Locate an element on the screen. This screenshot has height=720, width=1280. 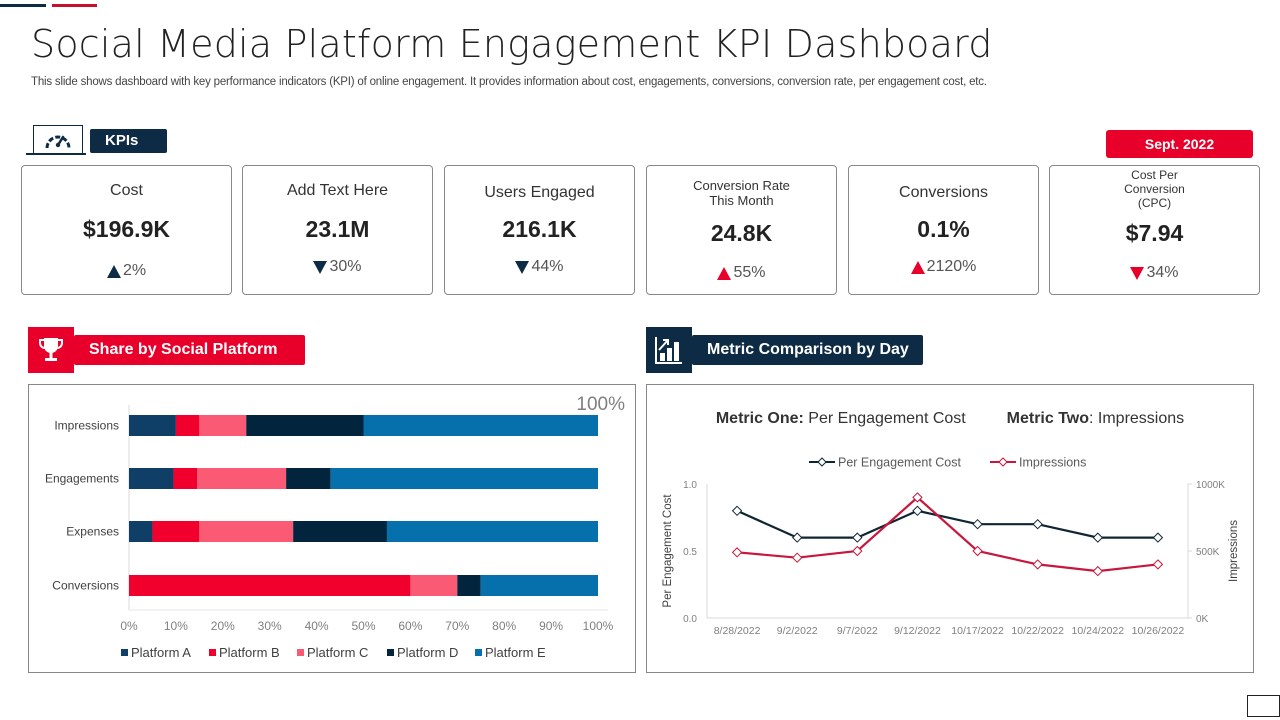
speedometer-icon is located at coordinates (58, 139).